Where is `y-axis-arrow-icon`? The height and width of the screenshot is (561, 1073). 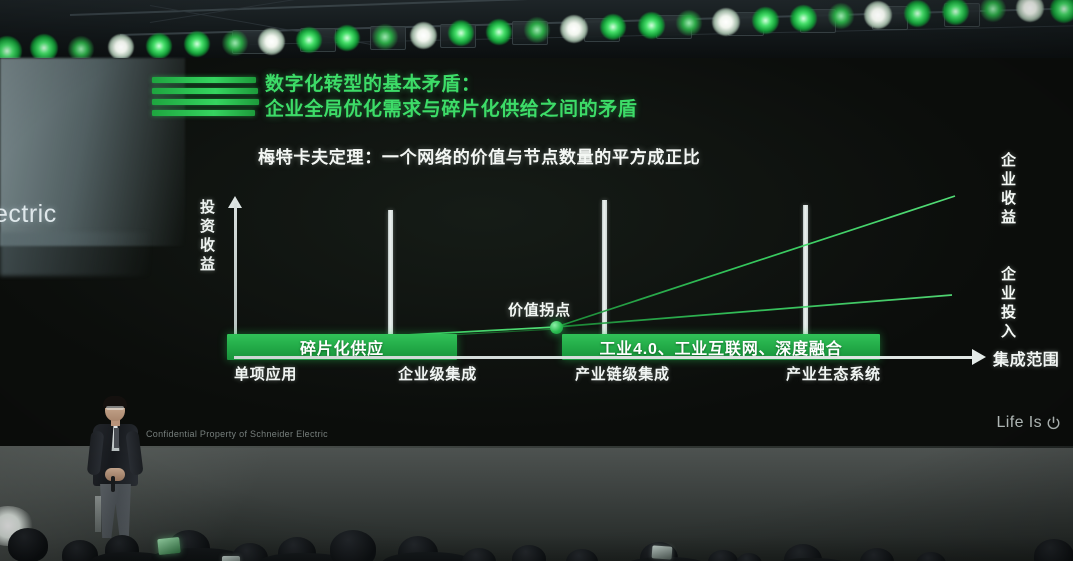
y-axis-arrow-icon is located at coordinates (235, 202).